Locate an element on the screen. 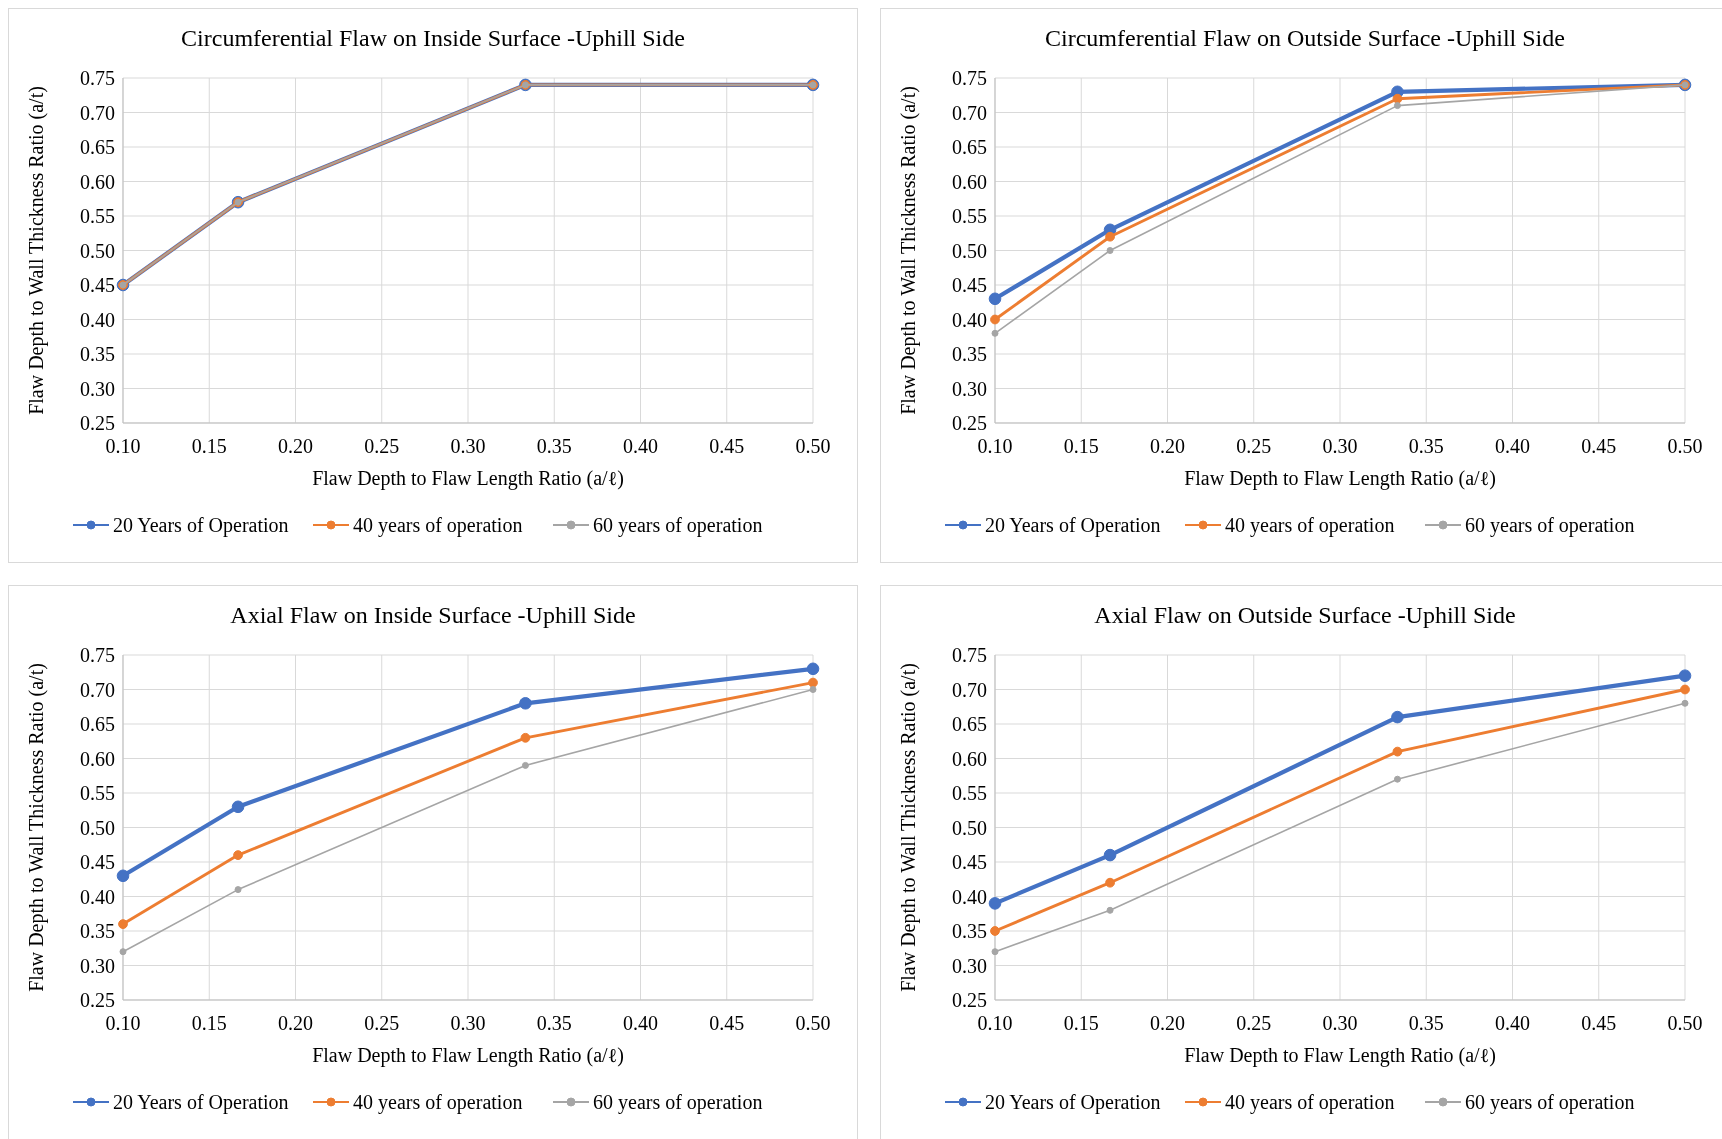 The width and height of the screenshot is (1722, 1139). chart-title: Axial Flaw on Outside Surface -Uphill Side is located at coordinates (1305, 615).